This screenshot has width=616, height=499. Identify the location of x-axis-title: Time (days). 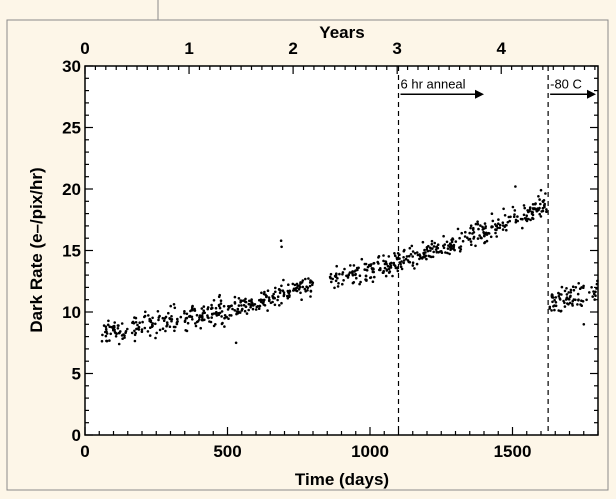
(342, 479).